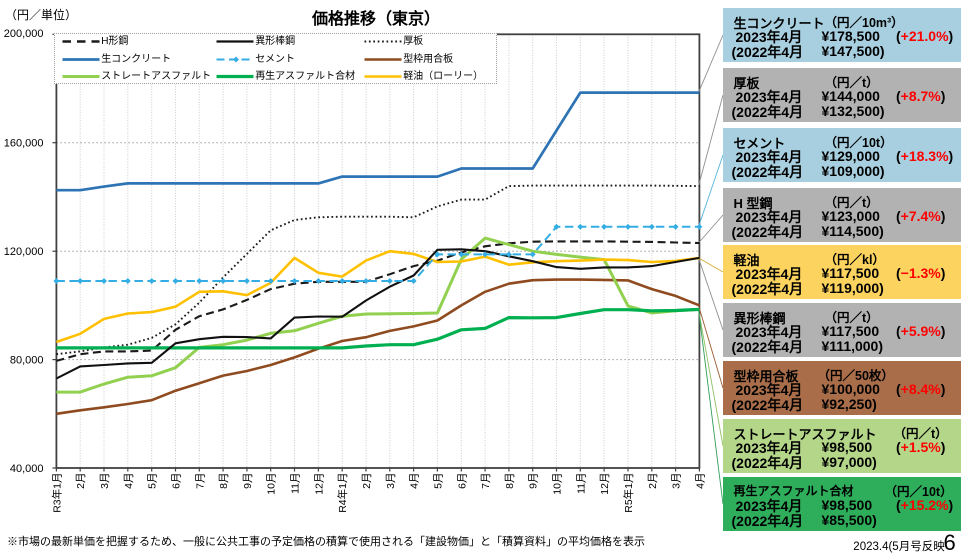 The height and width of the screenshot is (554, 965). I want to click on svg-text: 価格推移（東京）, so click(375, 18).